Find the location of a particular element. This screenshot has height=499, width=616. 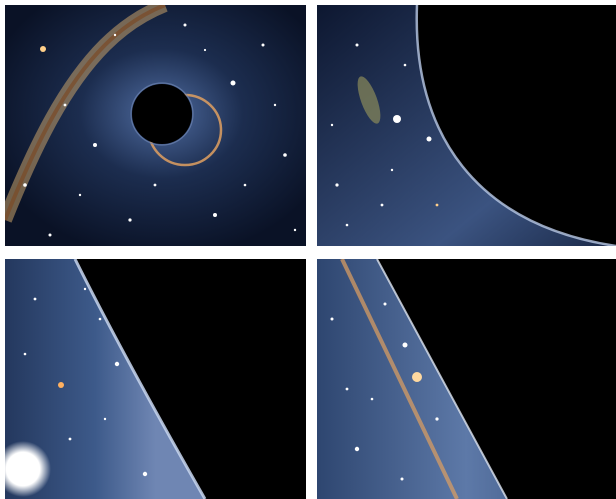

bright-star is located at coordinates (28, 469).